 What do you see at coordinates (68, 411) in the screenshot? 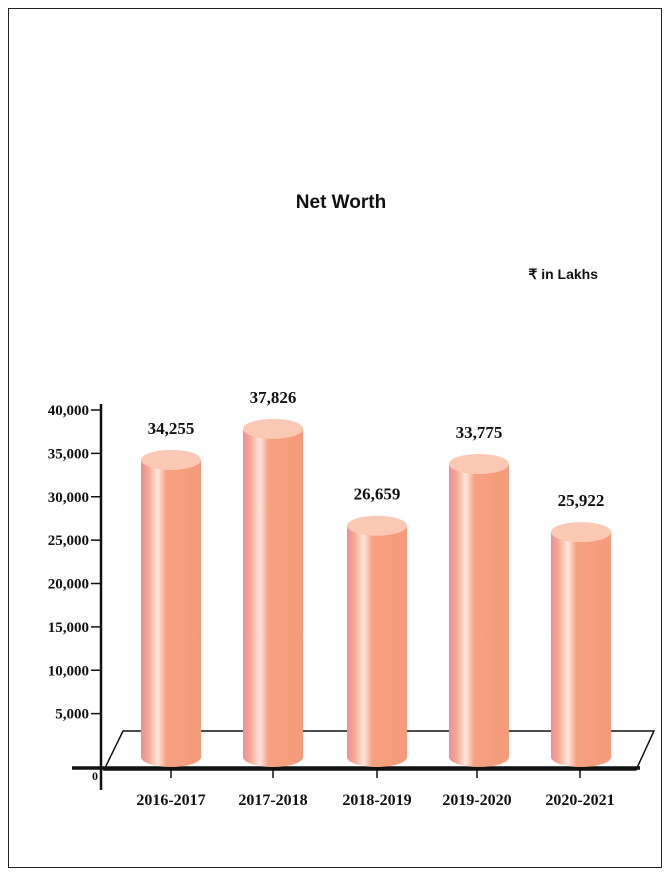
I see `y-tick-label: 40,000` at bounding box center [68, 411].